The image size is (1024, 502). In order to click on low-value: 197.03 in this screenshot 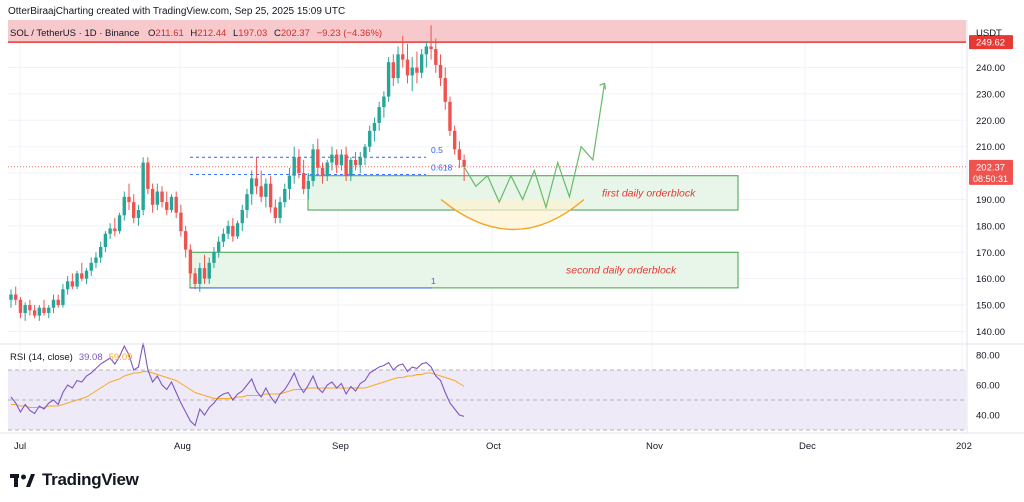, I will do `click(253, 33)`.